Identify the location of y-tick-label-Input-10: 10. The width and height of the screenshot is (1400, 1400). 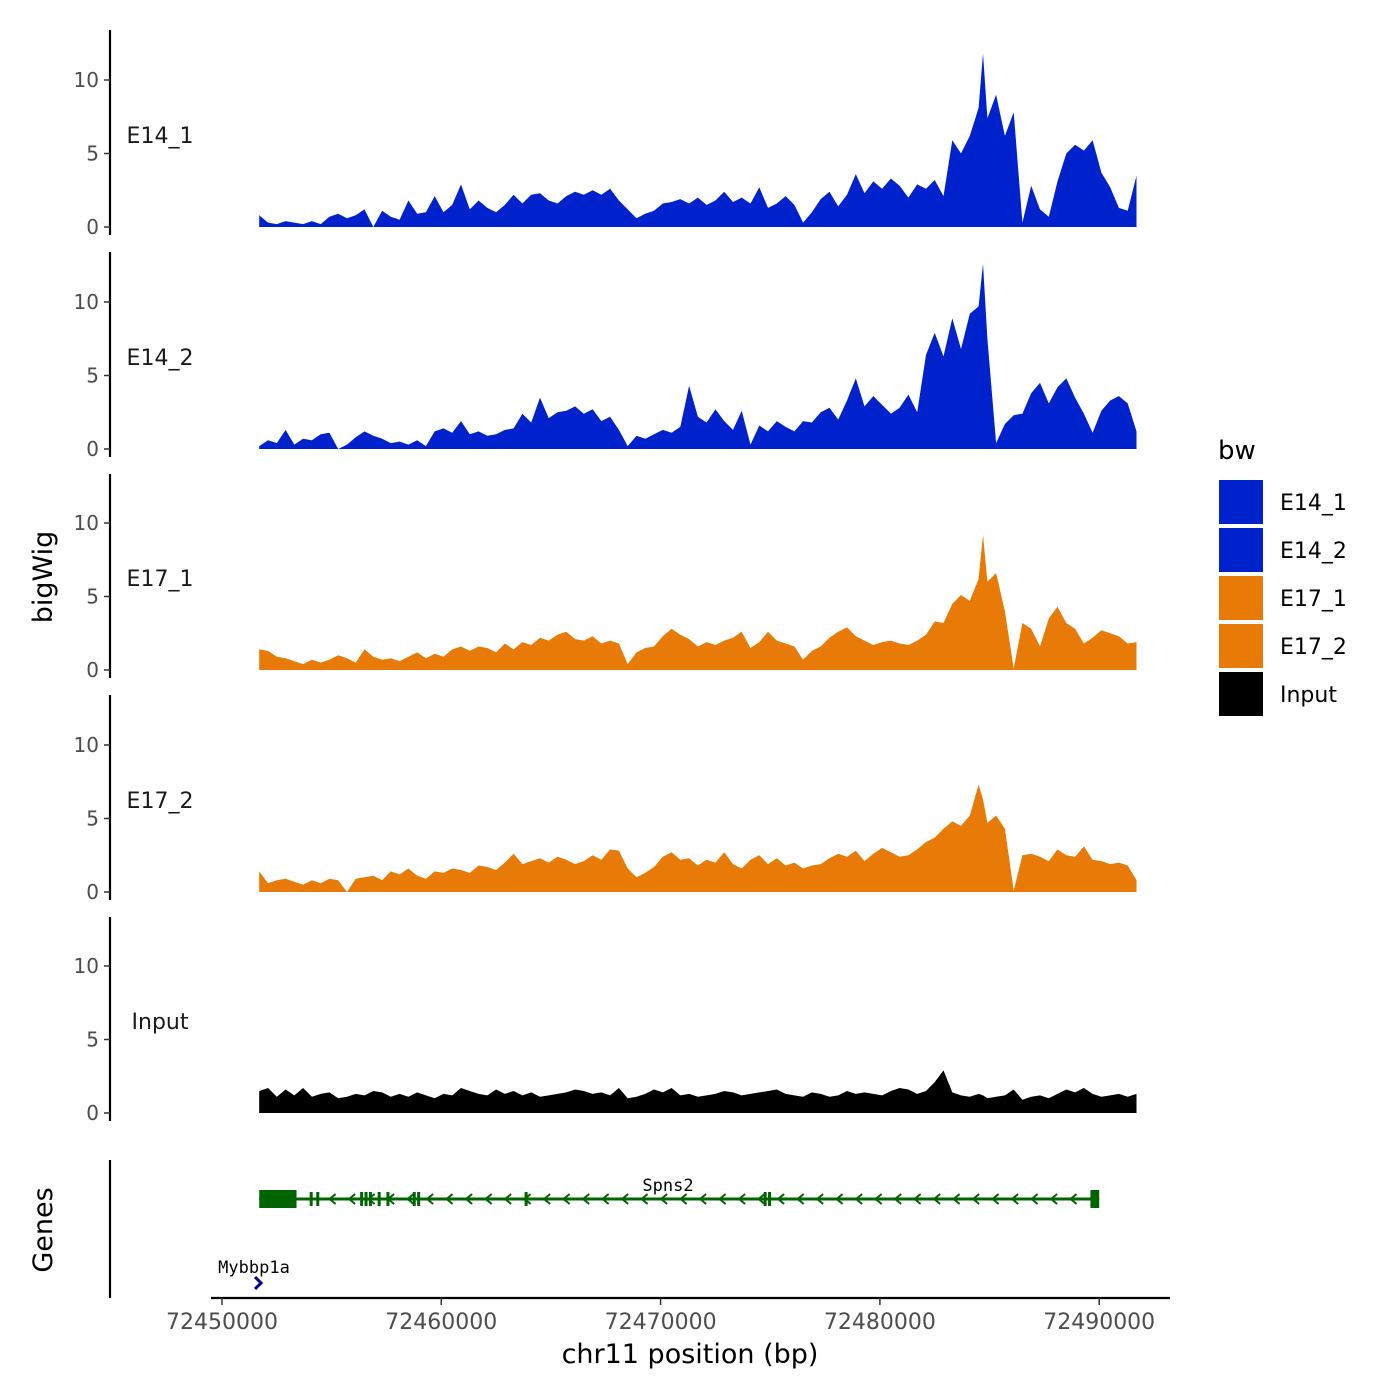
(86, 966).